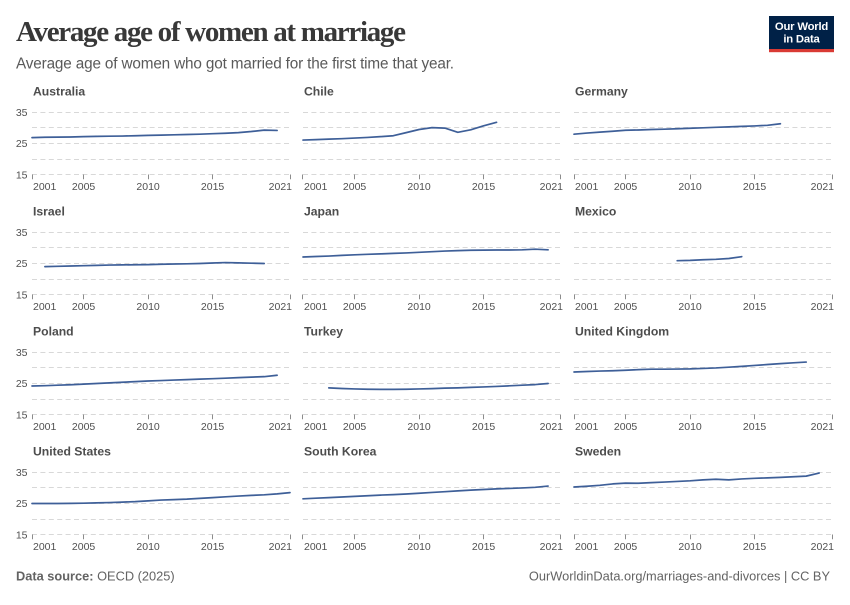 The width and height of the screenshot is (850, 605). Describe the element at coordinates (598, 452) in the screenshot. I see `svg-text: Sweden` at that location.